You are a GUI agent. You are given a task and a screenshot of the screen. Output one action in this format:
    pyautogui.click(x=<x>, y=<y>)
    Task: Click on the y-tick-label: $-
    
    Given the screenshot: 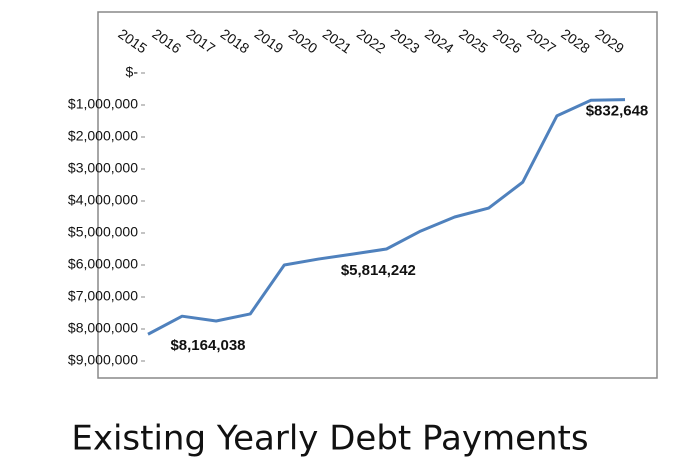 What is the action you would take?
    pyautogui.click(x=132, y=72)
    